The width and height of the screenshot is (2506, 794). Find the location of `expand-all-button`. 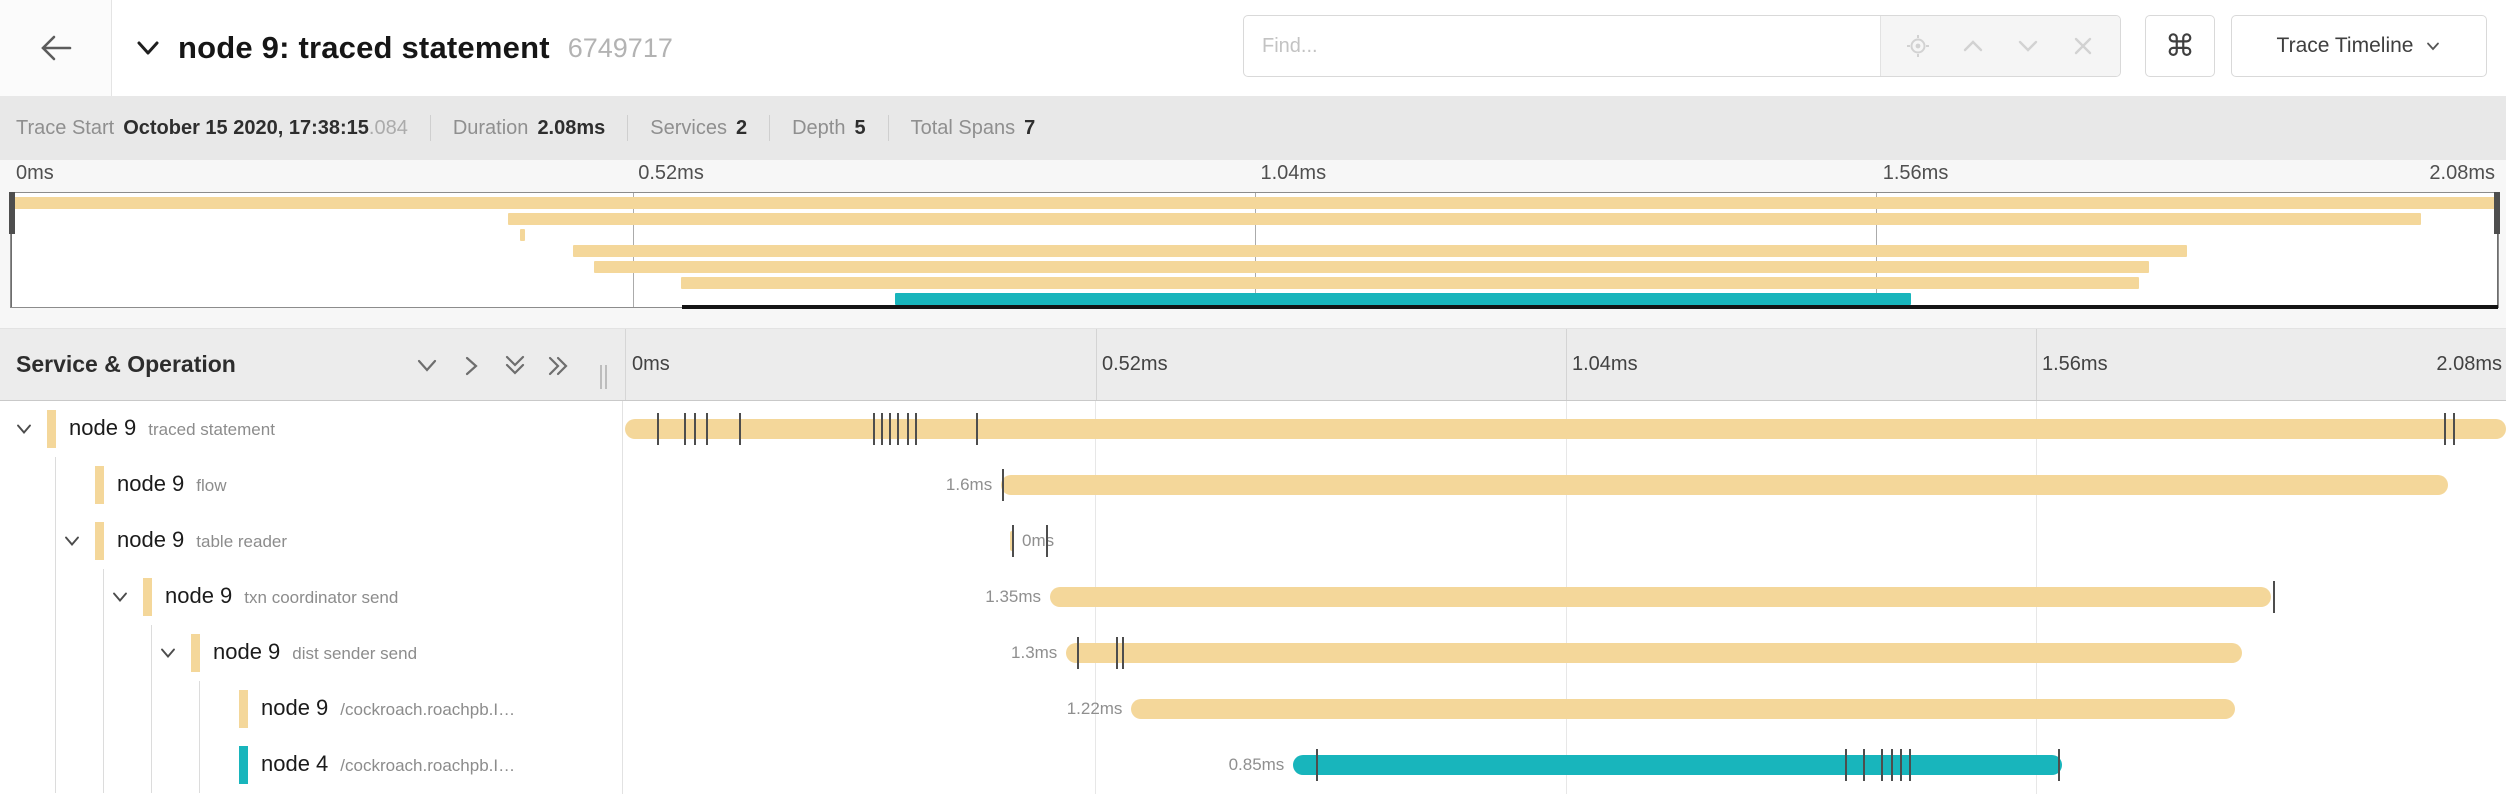

expand-all-button is located at coordinates (559, 366).